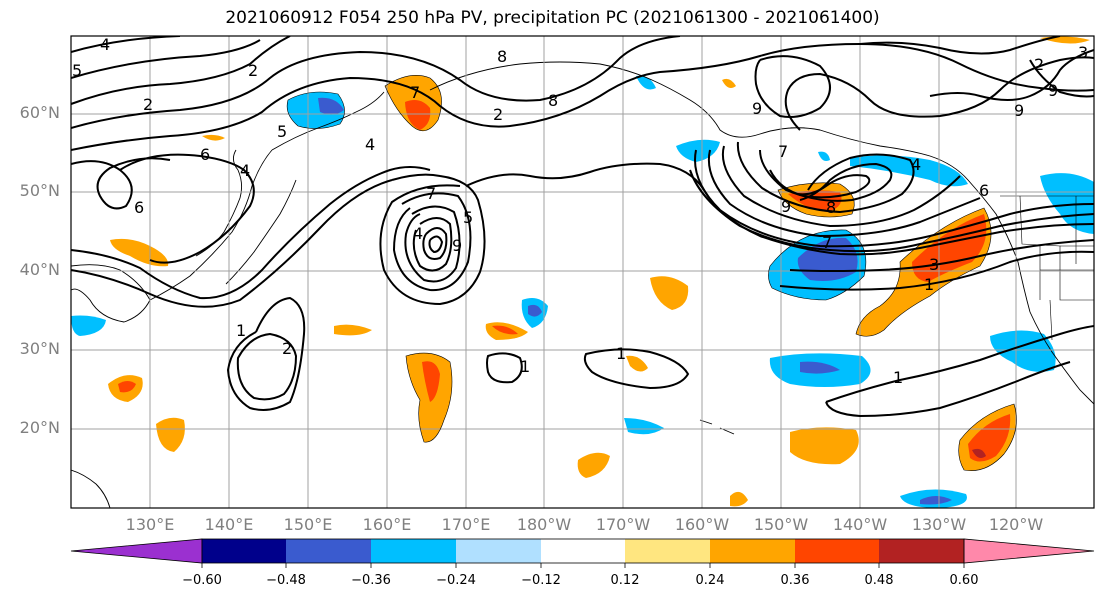 The image size is (1105, 601). Describe the element at coordinates (710, 580) in the screenshot. I see `colorbar-tick-label: 0.24` at that location.